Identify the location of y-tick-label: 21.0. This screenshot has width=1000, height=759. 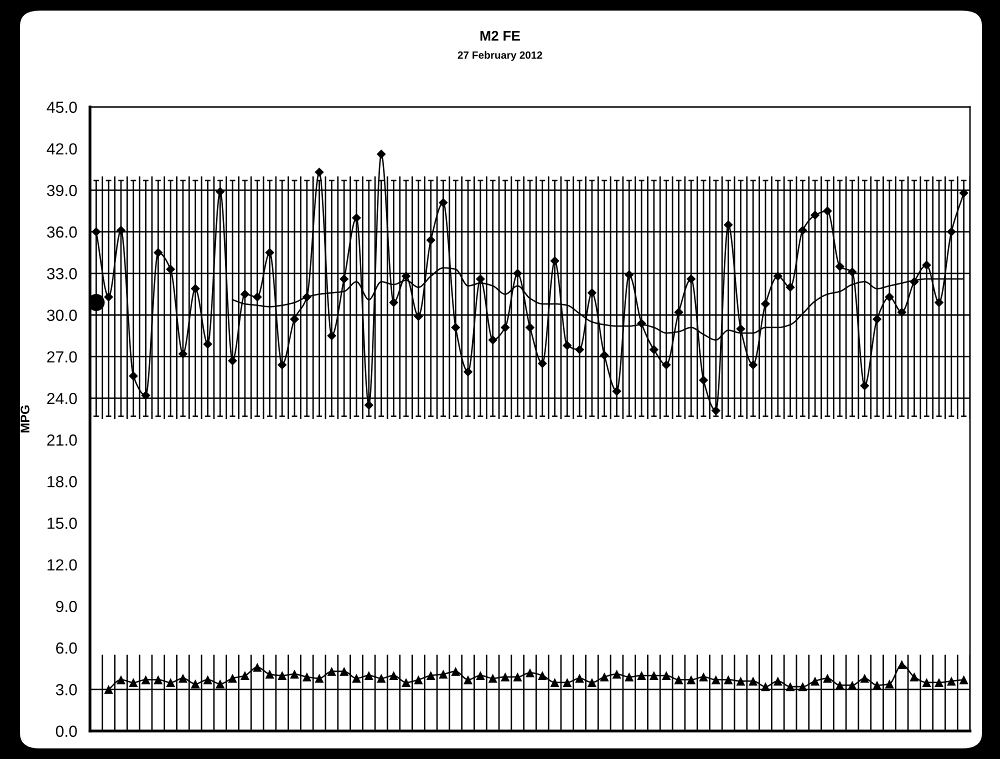
(62, 440).